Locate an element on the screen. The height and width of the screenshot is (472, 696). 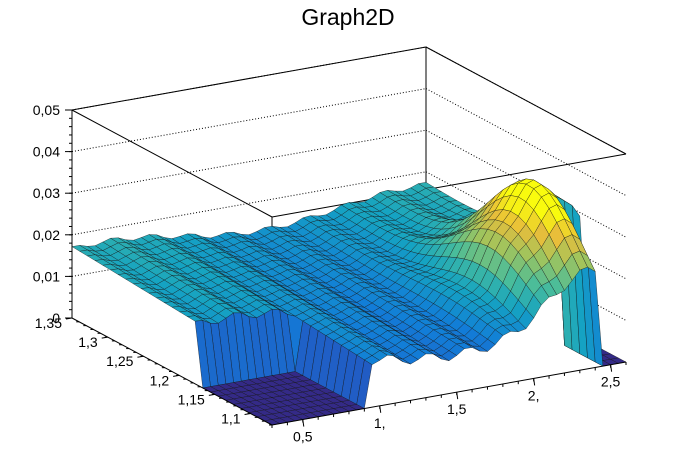
y-tick-label: 1,1 is located at coordinates (231, 419).